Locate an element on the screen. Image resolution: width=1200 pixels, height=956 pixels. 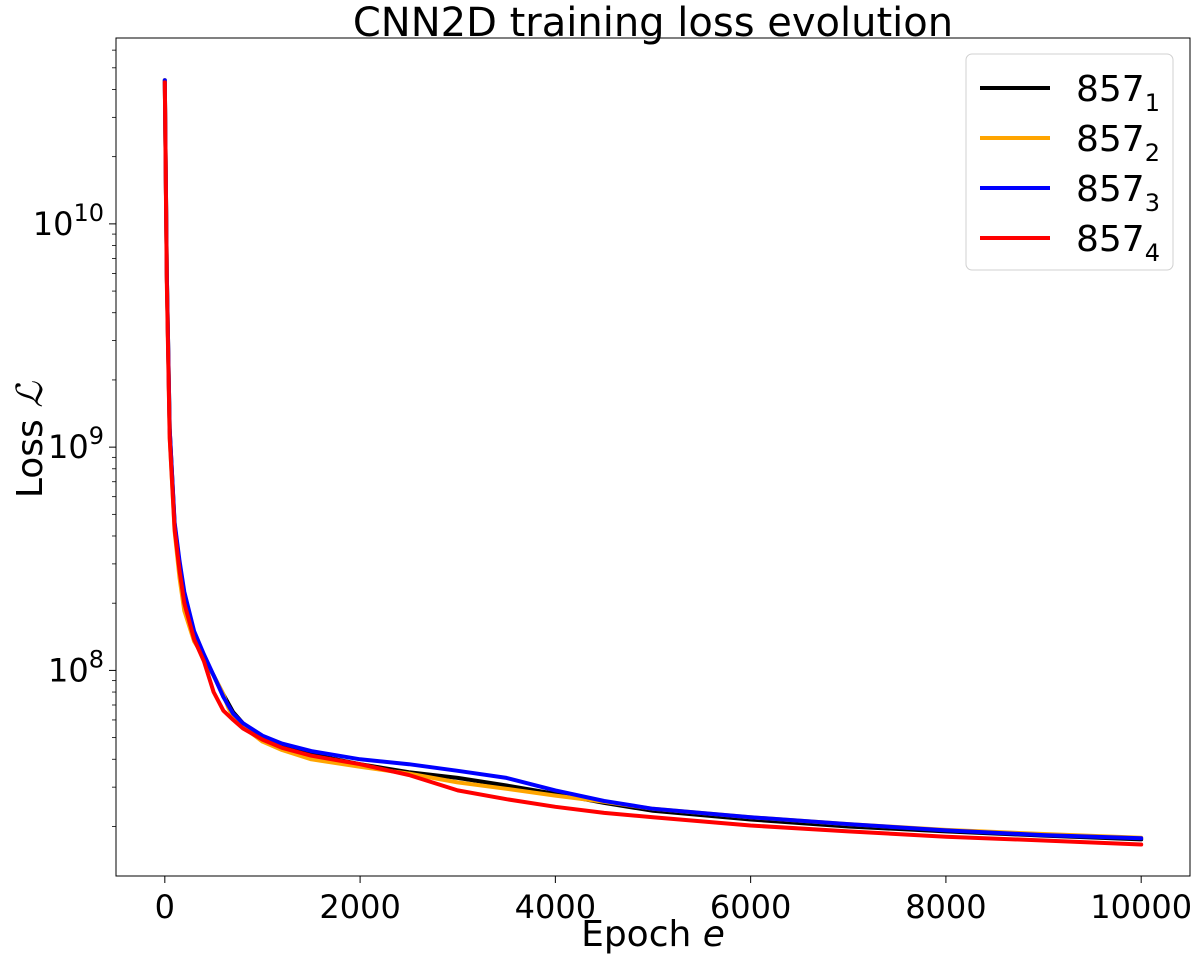
x-axis-label-text: Epoch is located at coordinates (642, 934).